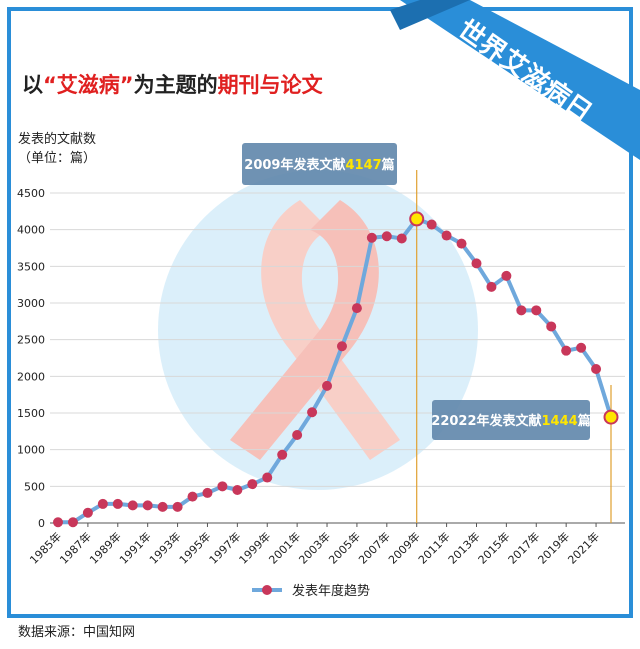  I want to click on y-tick-label: 1500, so click(31, 413).